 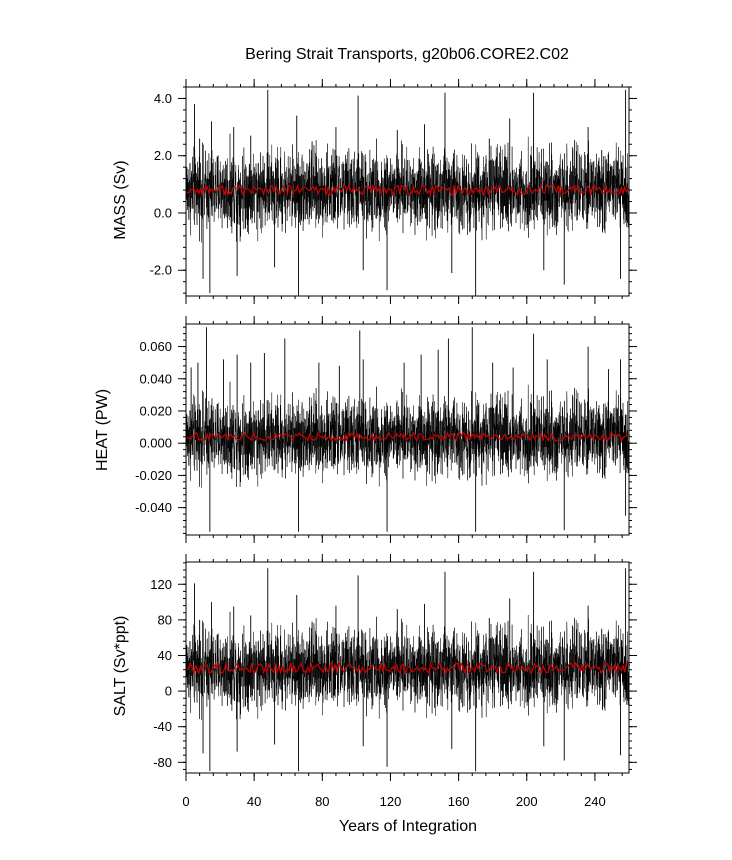 What do you see at coordinates (595, 801) in the screenshot?
I see `x-tick-label: 240` at bounding box center [595, 801].